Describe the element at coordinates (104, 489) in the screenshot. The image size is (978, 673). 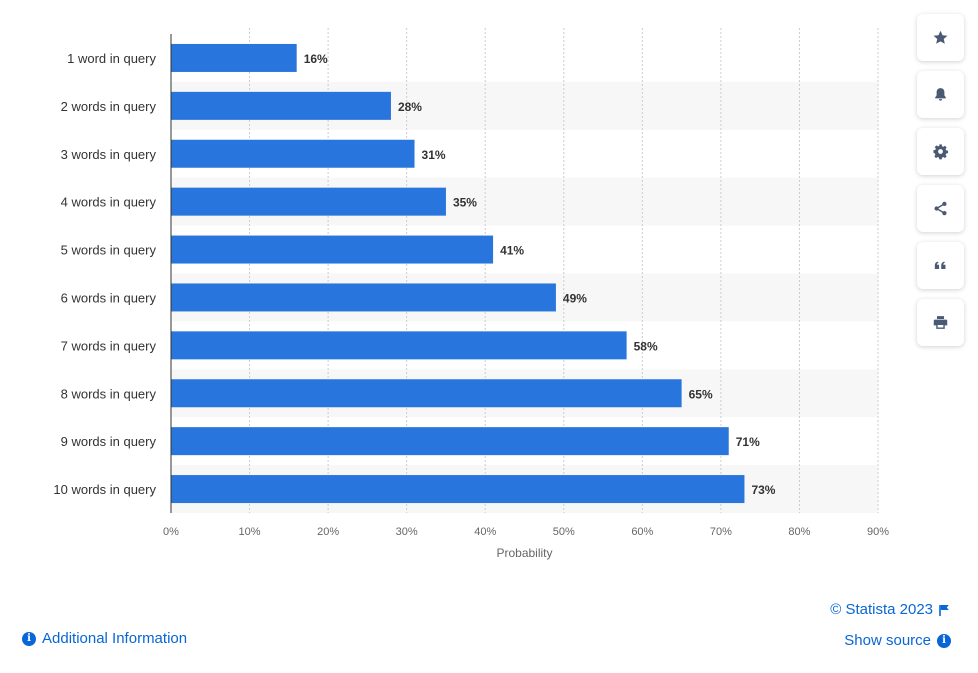
I see `category-label: 10 words in query` at that location.